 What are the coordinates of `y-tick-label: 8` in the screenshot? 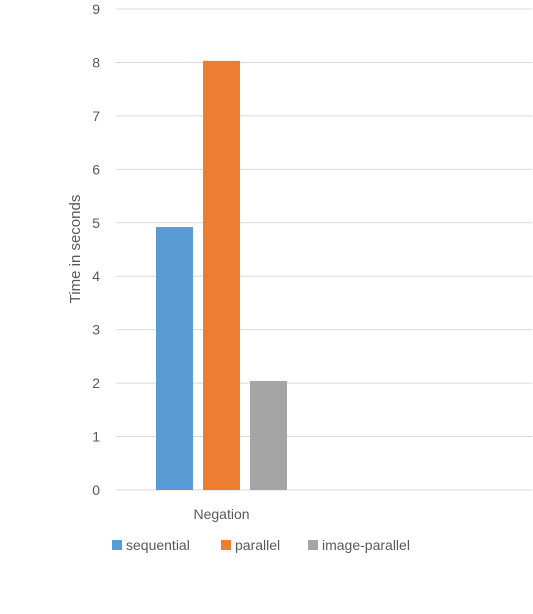 It's located at (96, 62).